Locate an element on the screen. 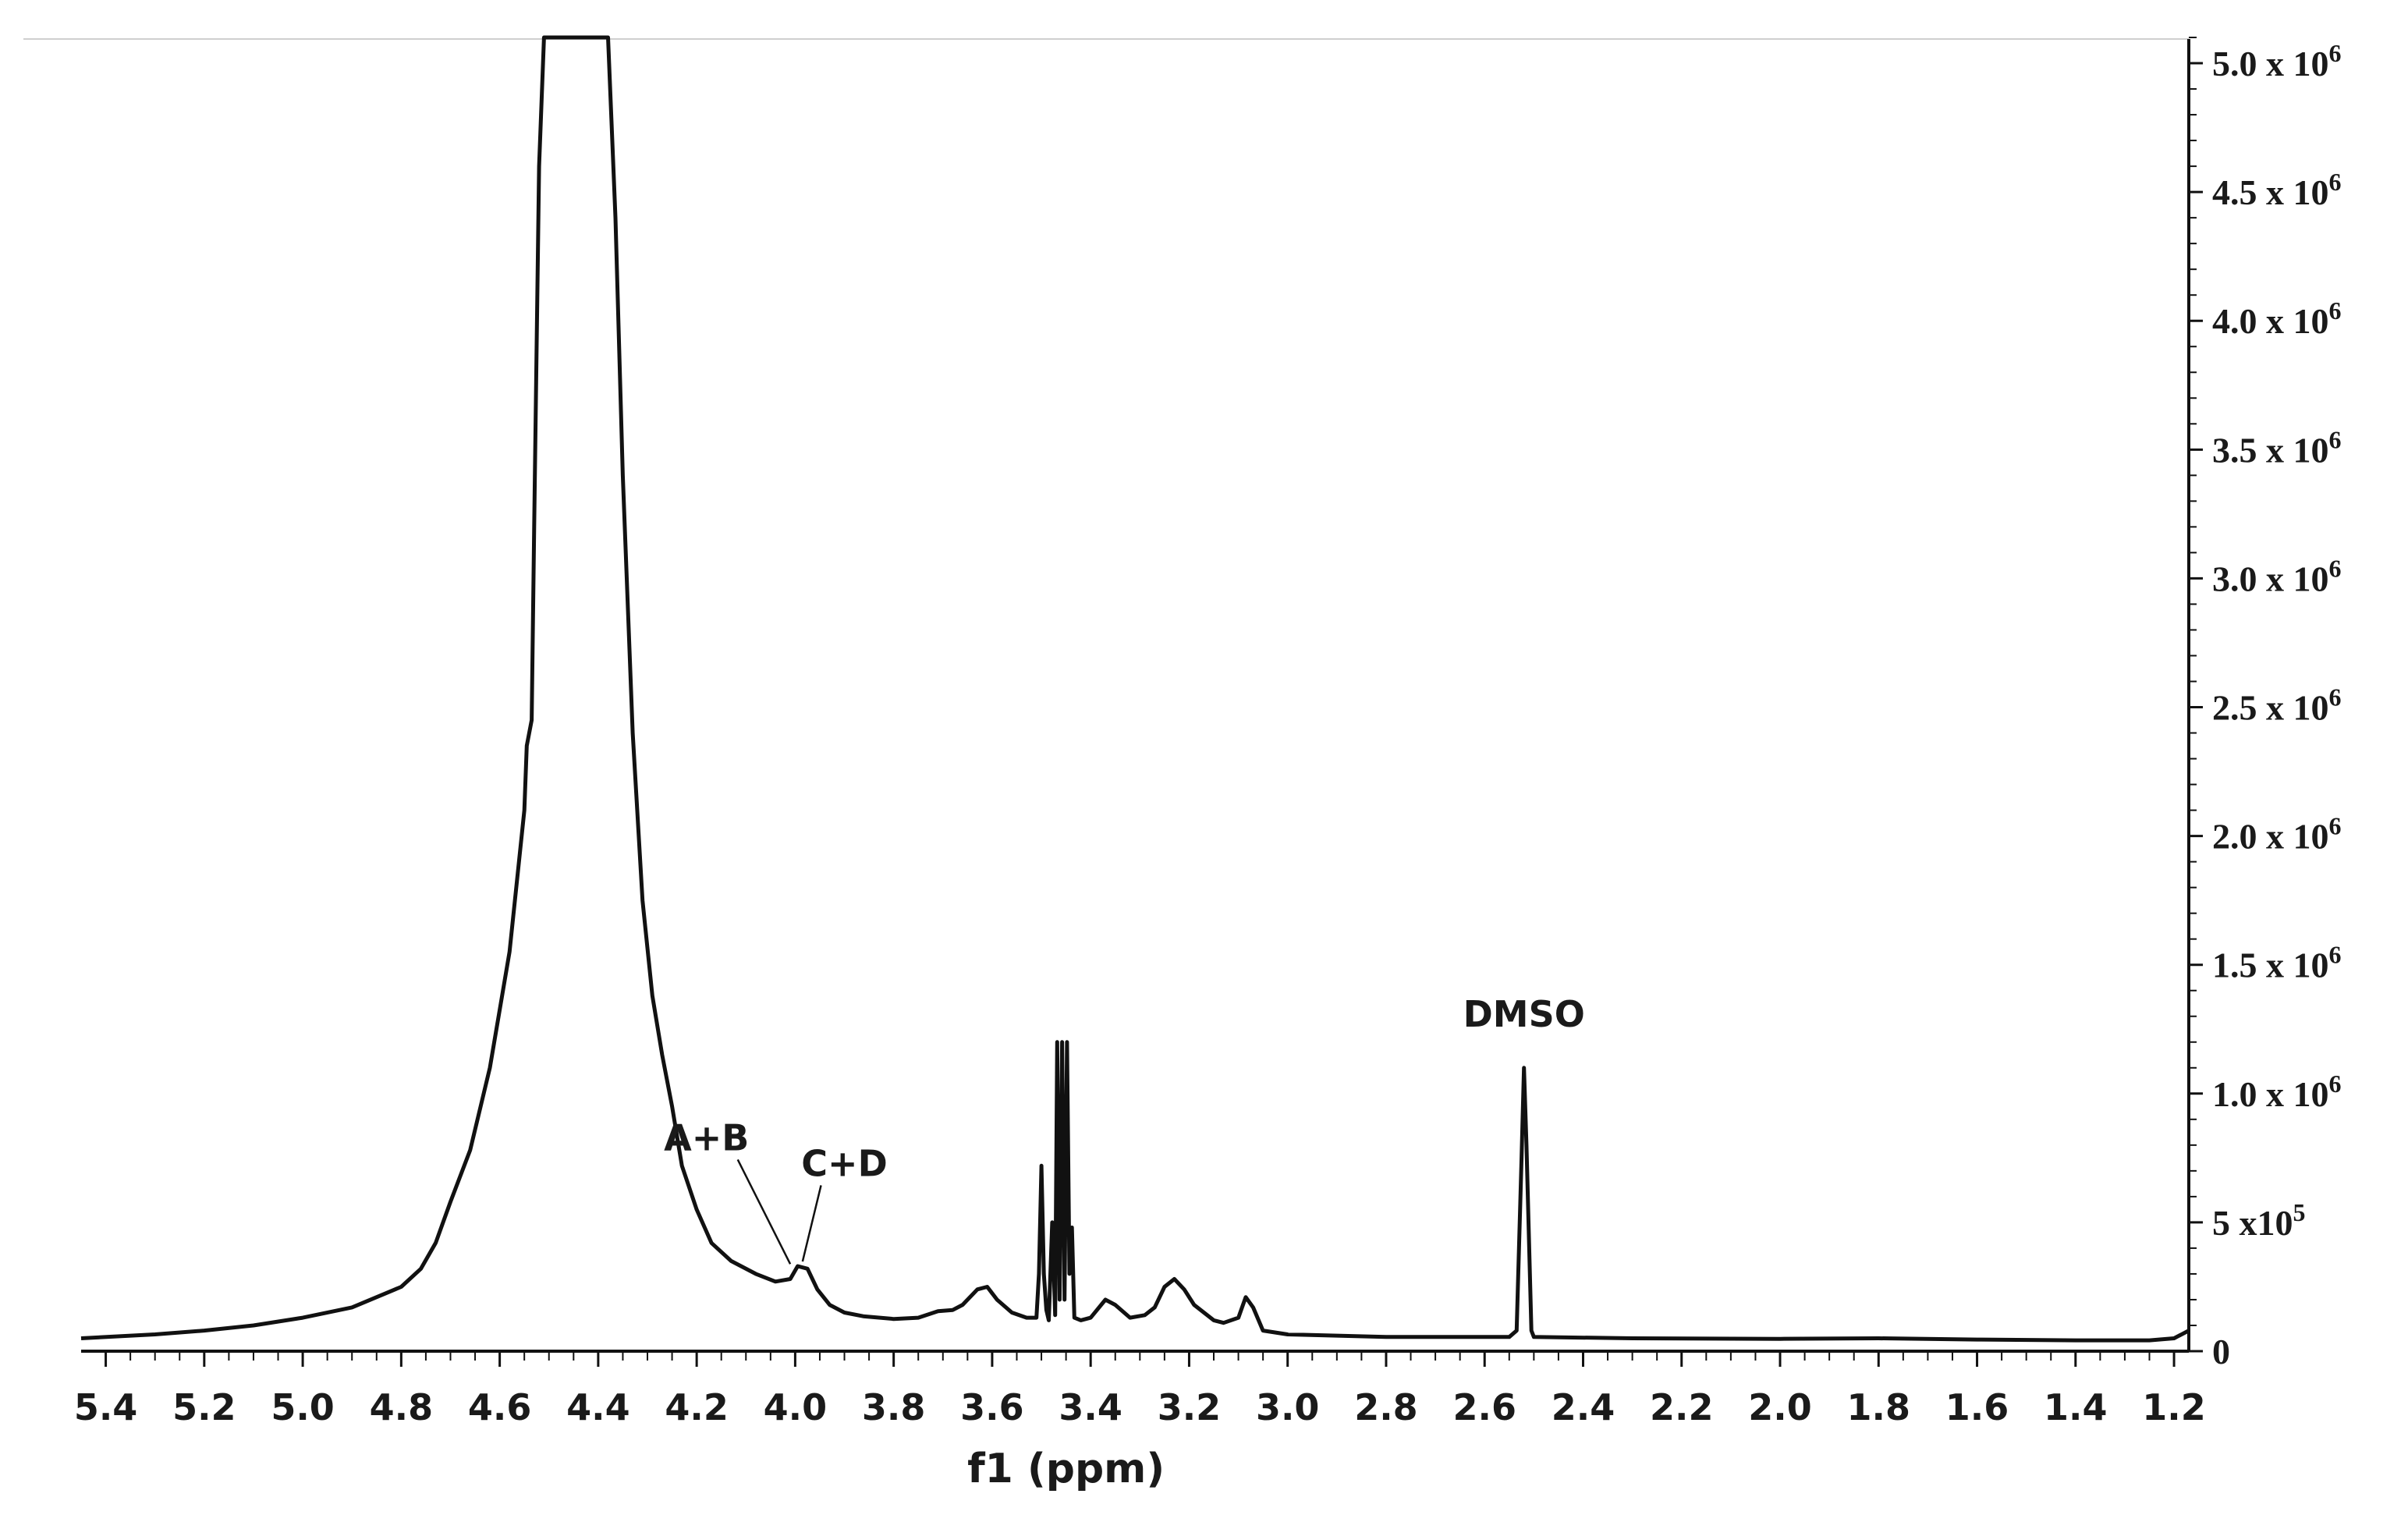 The image size is (2408, 1515). x-tick-label: 4.2 is located at coordinates (697, 1407).